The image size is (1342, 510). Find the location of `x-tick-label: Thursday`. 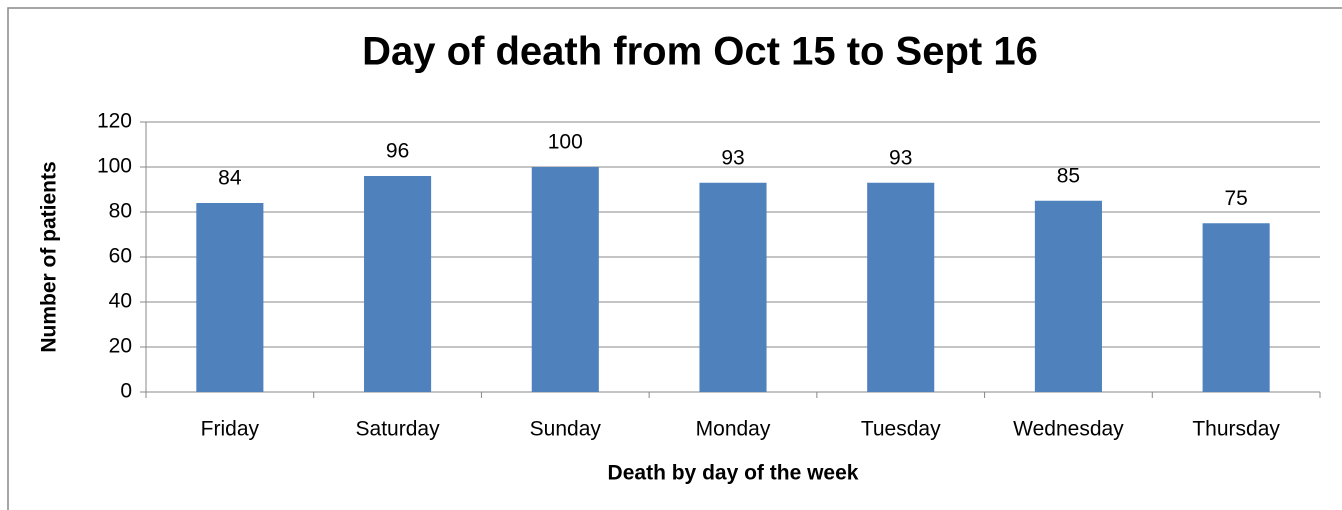

x-tick-label: Thursday is located at coordinates (1236, 429).